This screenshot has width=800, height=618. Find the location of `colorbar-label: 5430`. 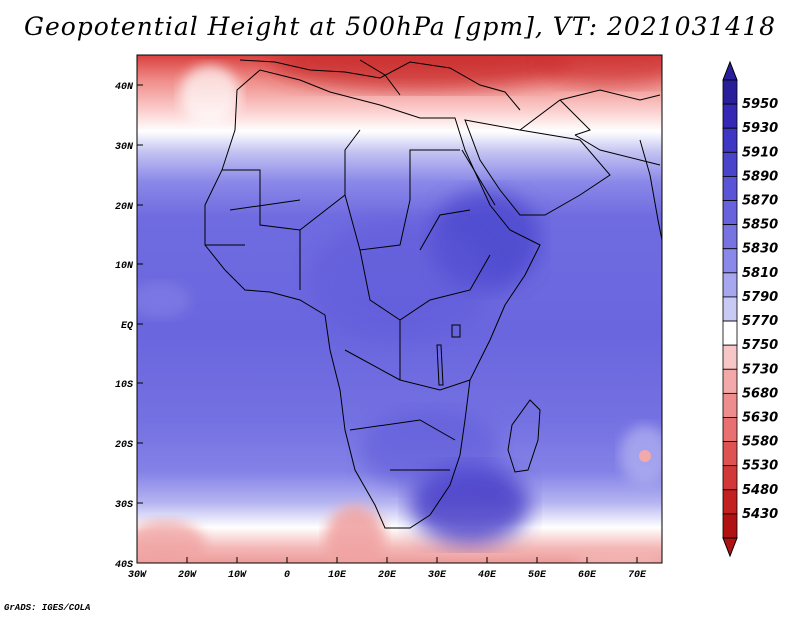

colorbar-label: 5430 is located at coordinates (760, 514).